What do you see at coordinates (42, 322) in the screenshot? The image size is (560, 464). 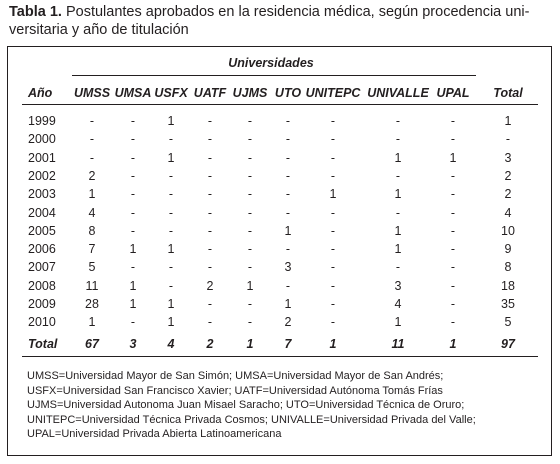 I see `row-year: 2010` at bounding box center [42, 322].